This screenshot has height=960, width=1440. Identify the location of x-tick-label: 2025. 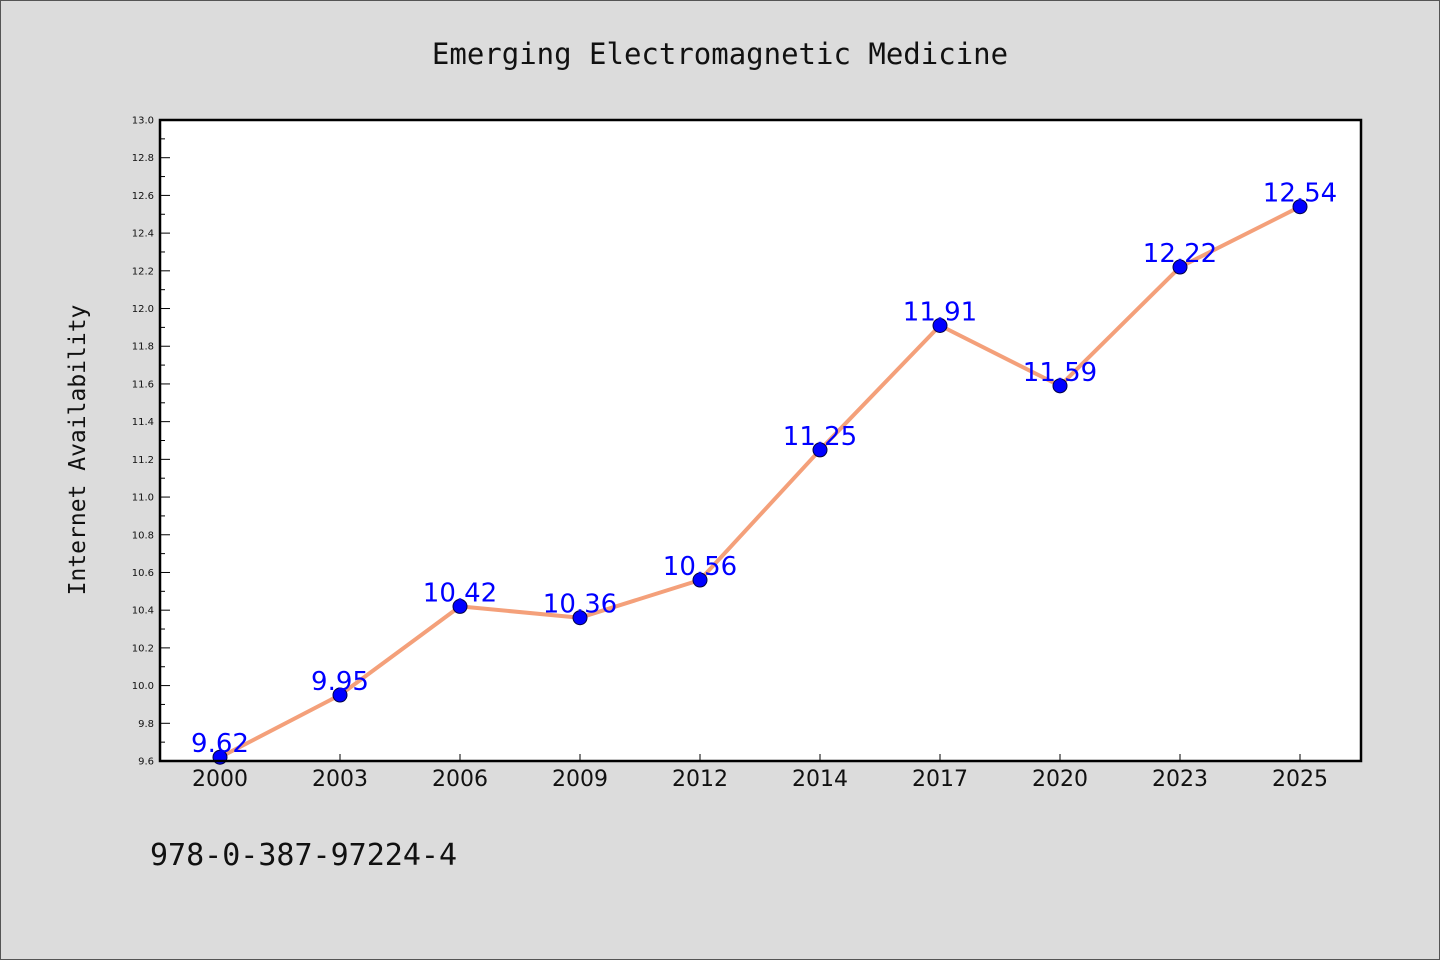
(1300, 779).